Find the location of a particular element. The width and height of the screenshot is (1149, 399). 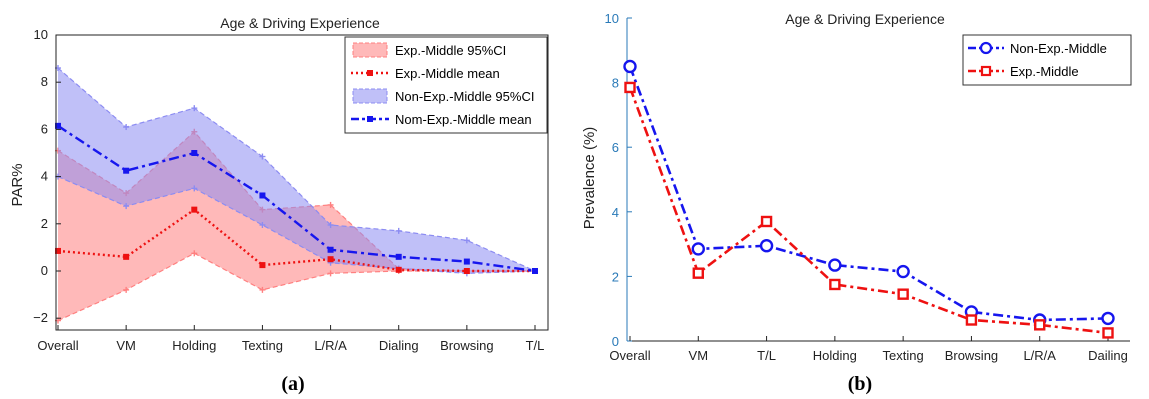

legend-box is located at coordinates (1047, 60).